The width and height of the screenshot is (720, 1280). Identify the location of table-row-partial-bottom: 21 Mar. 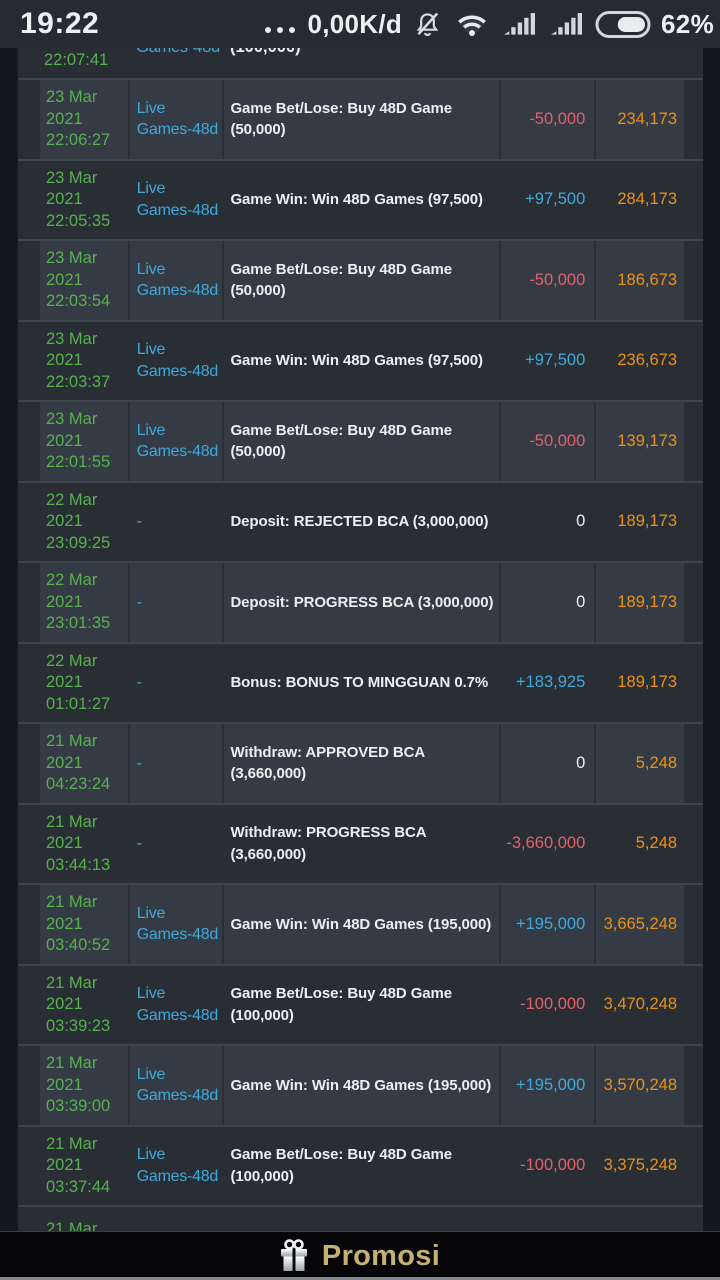
(360, 1218).